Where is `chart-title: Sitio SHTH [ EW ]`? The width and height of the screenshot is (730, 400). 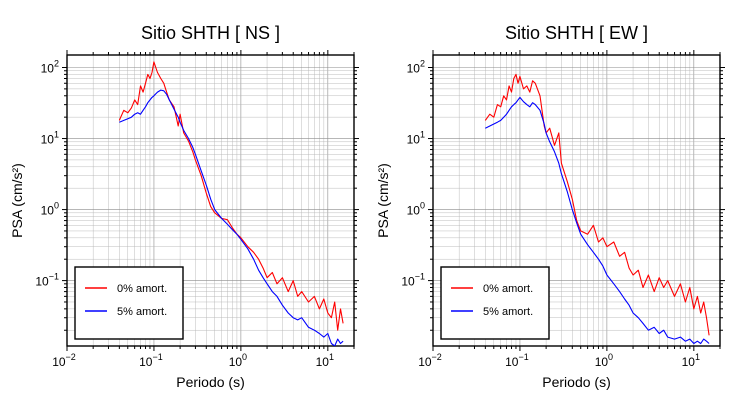 chart-title: Sitio SHTH [ EW ] is located at coordinates (576, 33).